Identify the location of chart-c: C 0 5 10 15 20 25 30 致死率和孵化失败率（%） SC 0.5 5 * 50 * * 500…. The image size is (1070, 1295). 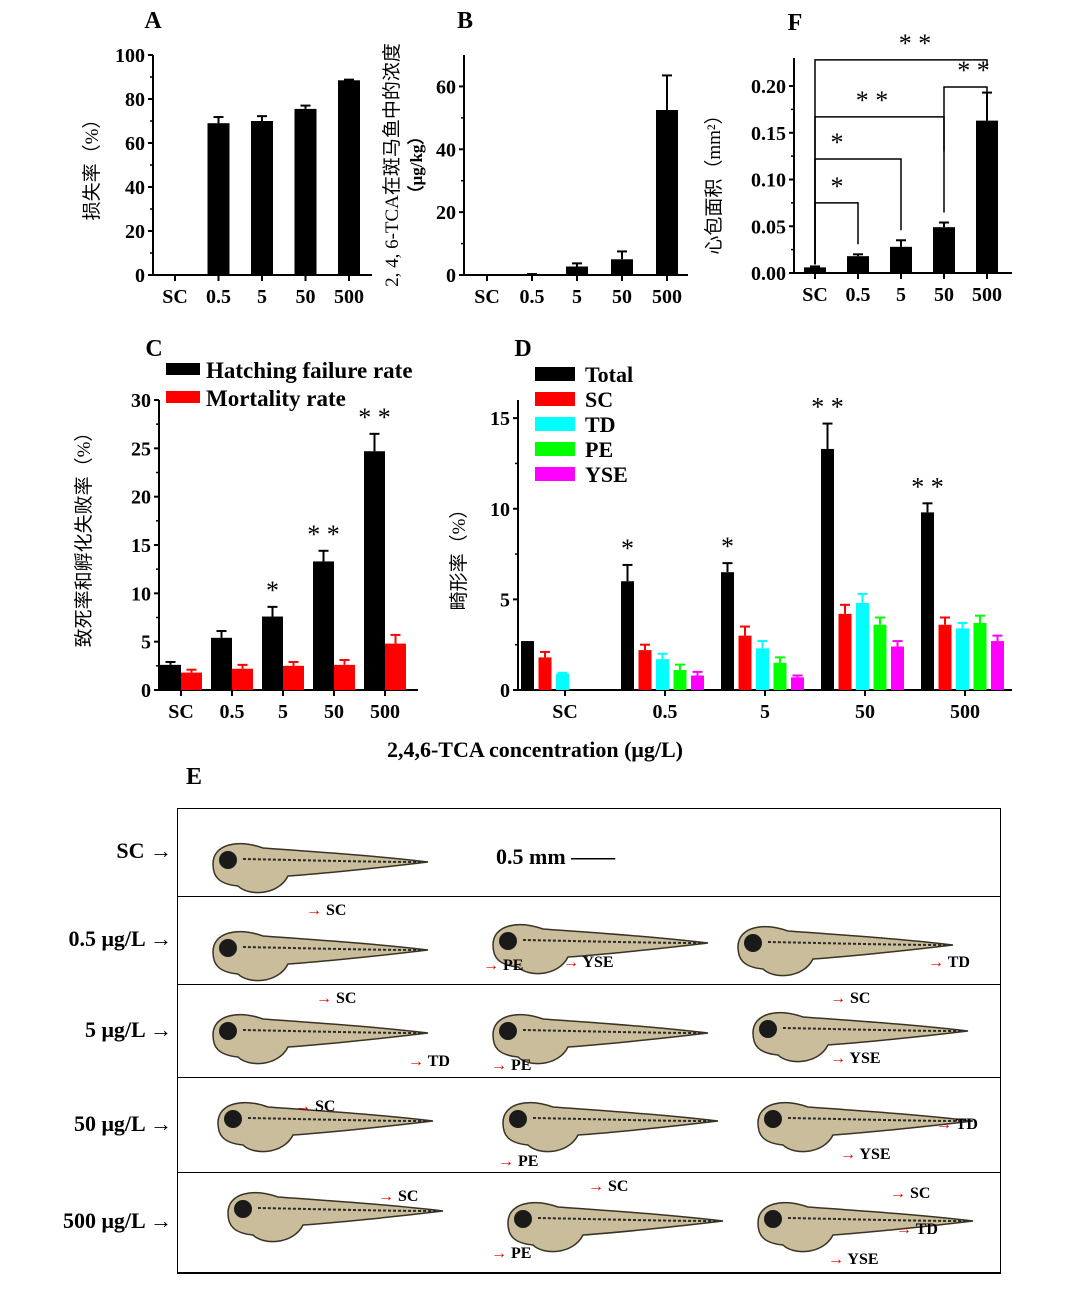
(245, 529).